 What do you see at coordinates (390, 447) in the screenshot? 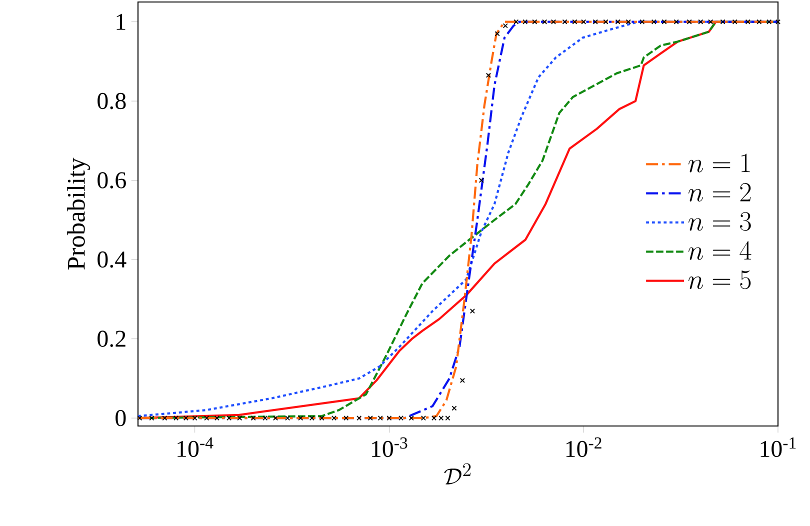
I see `x-tick-label: 10$^{-3}$` at bounding box center [390, 447].